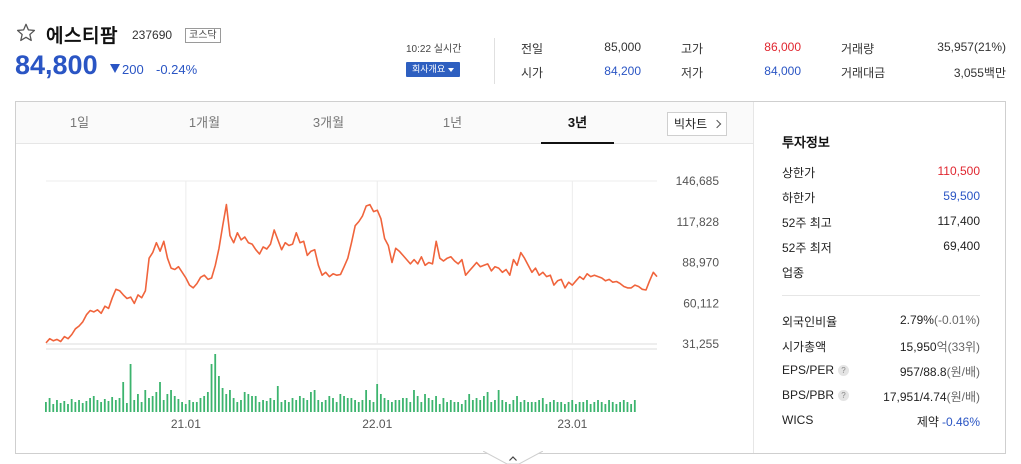 This screenshot has height=464, width=1021. I want to click on investment-value-main: 15,950, so click(918, 347).